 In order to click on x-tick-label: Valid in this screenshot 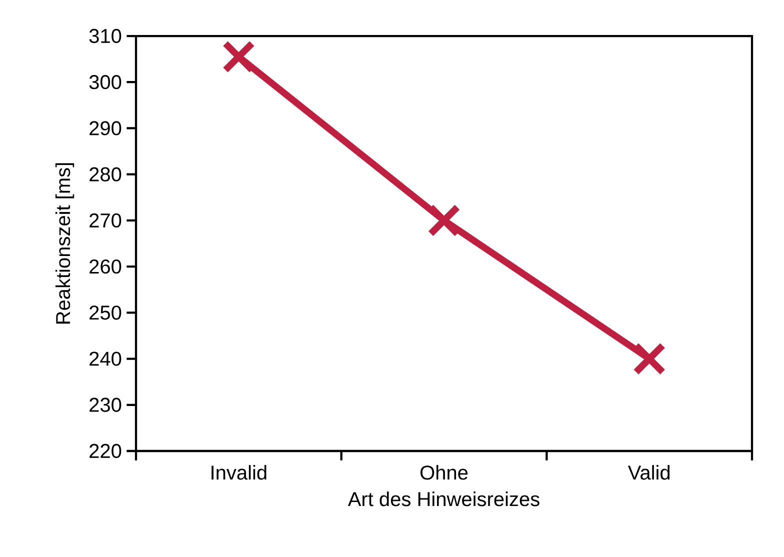, I will do `click(649, 472)`.